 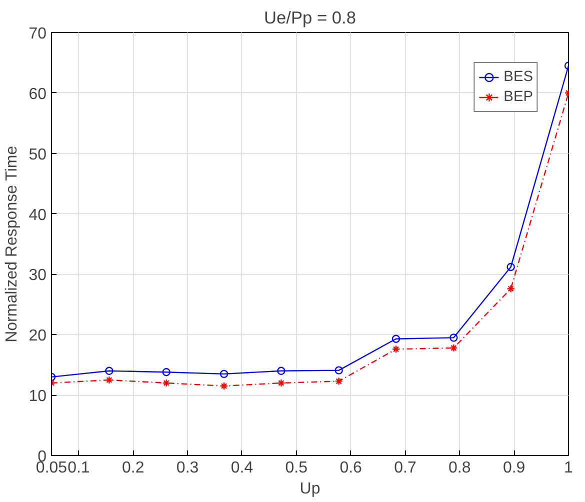 I want to click on x-tick-label: 0.6, so click(x=351, y=468).